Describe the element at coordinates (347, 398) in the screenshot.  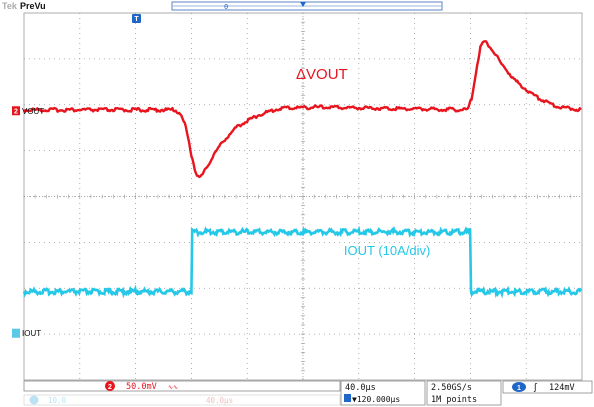
I see `horizontal-position-icon` at that location.